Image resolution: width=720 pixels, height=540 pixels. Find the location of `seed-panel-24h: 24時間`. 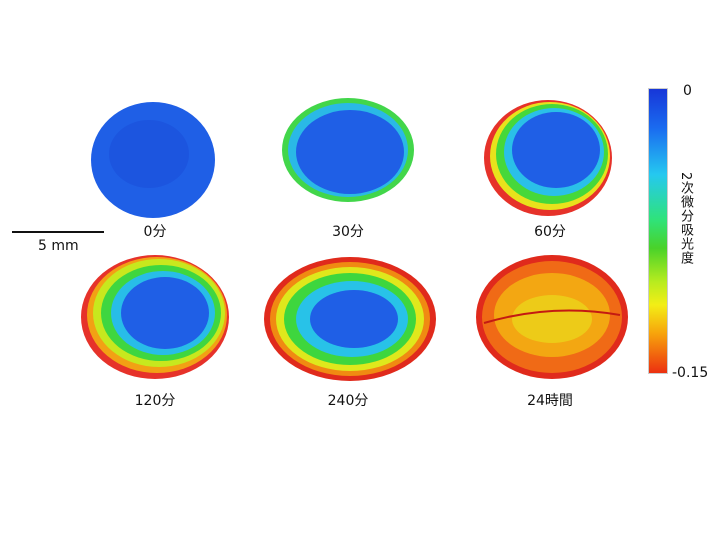

seed-panel-24h: 24時間 is located at coordinates (550, 335).